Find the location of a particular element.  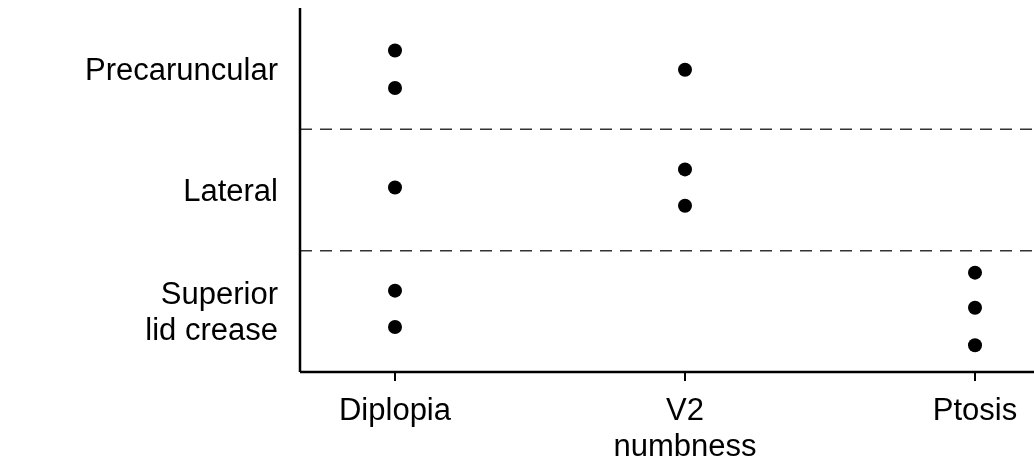

x-tick-label: V2 numbness is located at coordinates (685, 427).